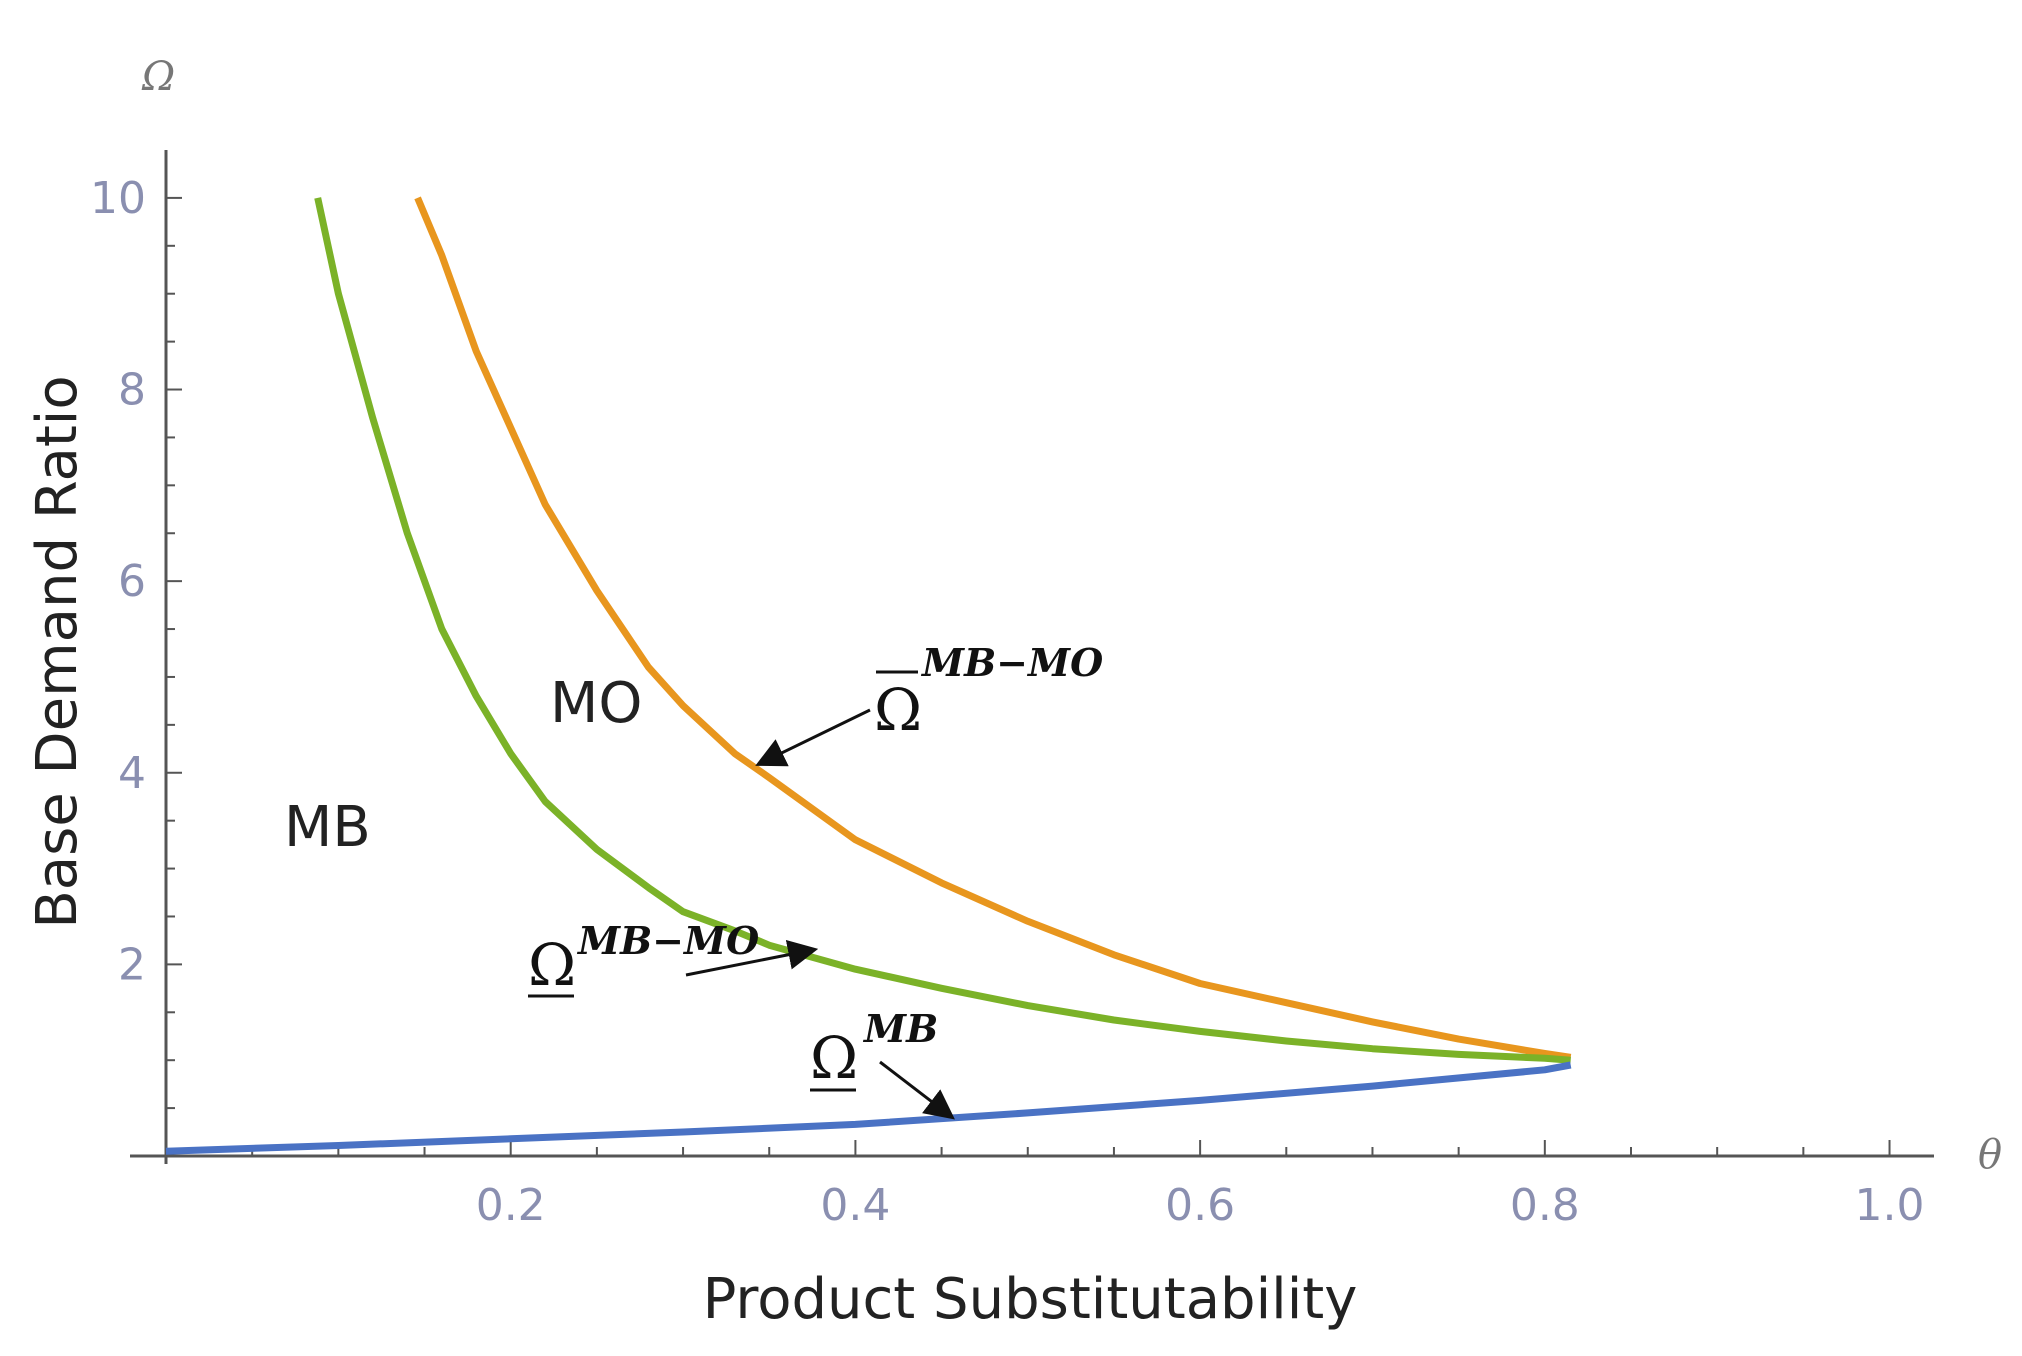 Image resolution: width=2022 pixels, height=1356 pixels. What do you see at coordinates (132, 964) in the screenshot?
I see `y-tick-label: 2` at bounding box center [132, 964].